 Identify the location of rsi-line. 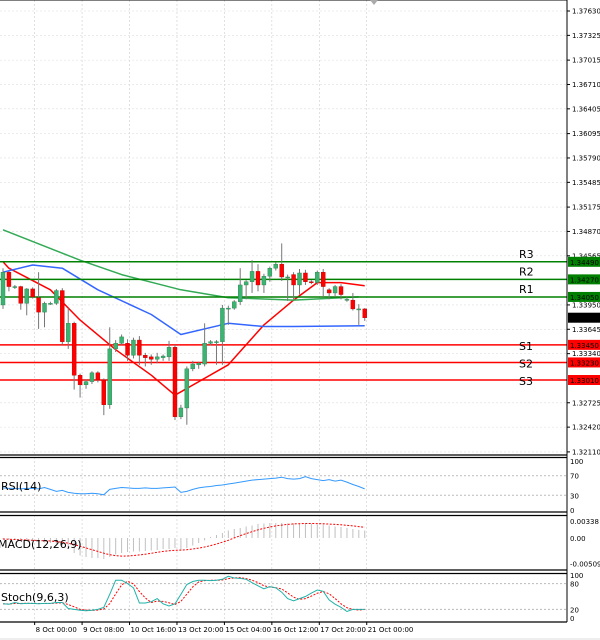
(183, 486).